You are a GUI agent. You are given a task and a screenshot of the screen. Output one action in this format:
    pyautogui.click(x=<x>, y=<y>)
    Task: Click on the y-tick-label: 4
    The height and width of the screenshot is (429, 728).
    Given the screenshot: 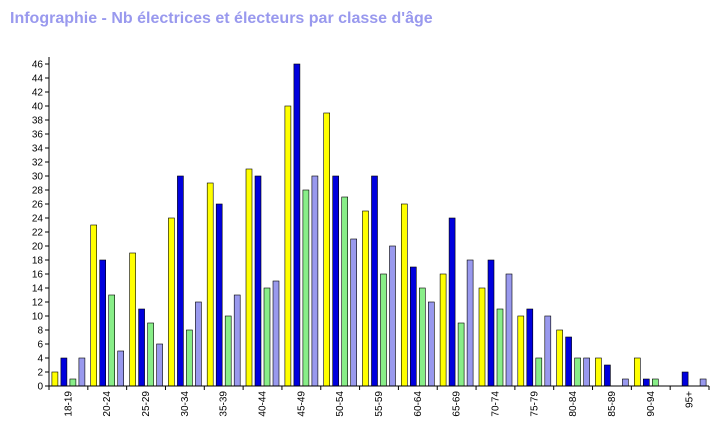 What is the action you would take?
    pyautogui.click(x=40, y=359)
    